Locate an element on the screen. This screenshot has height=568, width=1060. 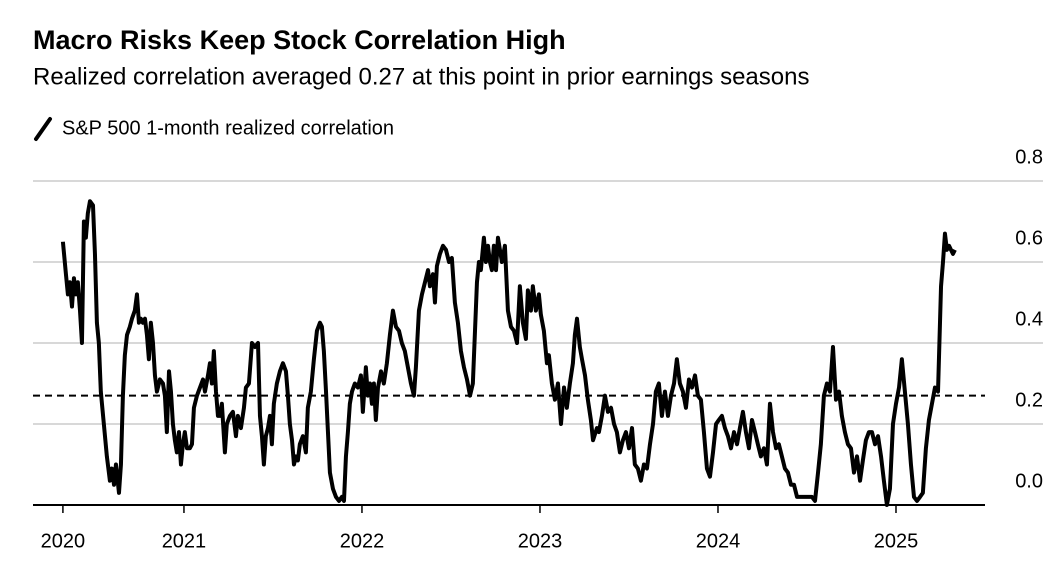
y-tick-label: 0.4 is located at coordinates (1029, 319).